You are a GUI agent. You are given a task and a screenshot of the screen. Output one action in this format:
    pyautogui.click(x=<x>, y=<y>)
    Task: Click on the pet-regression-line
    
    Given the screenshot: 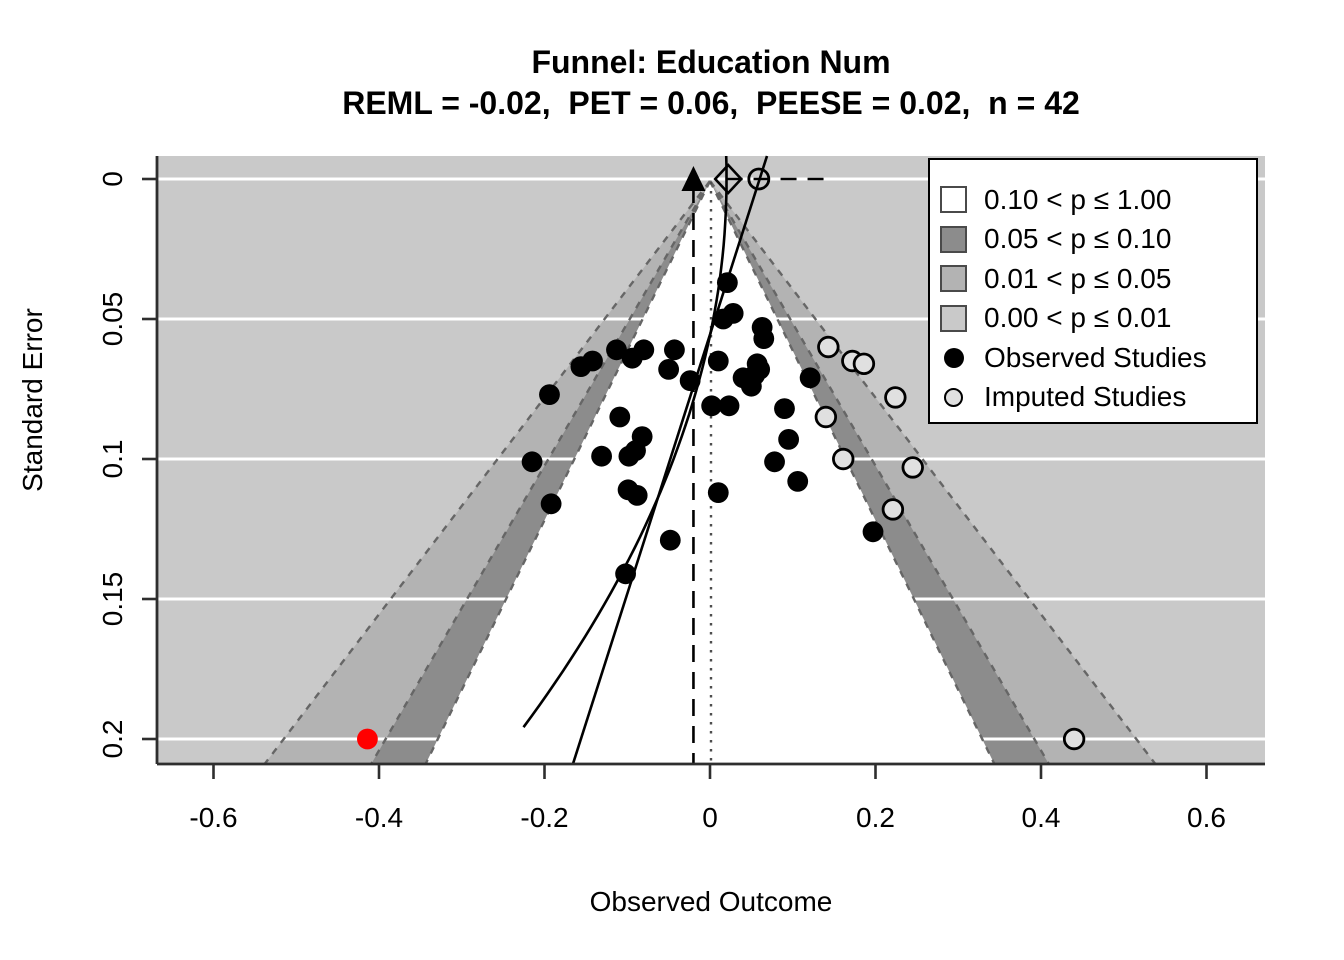 What is the action you would take?
    pyautogui.click(x=670, y=460)
    